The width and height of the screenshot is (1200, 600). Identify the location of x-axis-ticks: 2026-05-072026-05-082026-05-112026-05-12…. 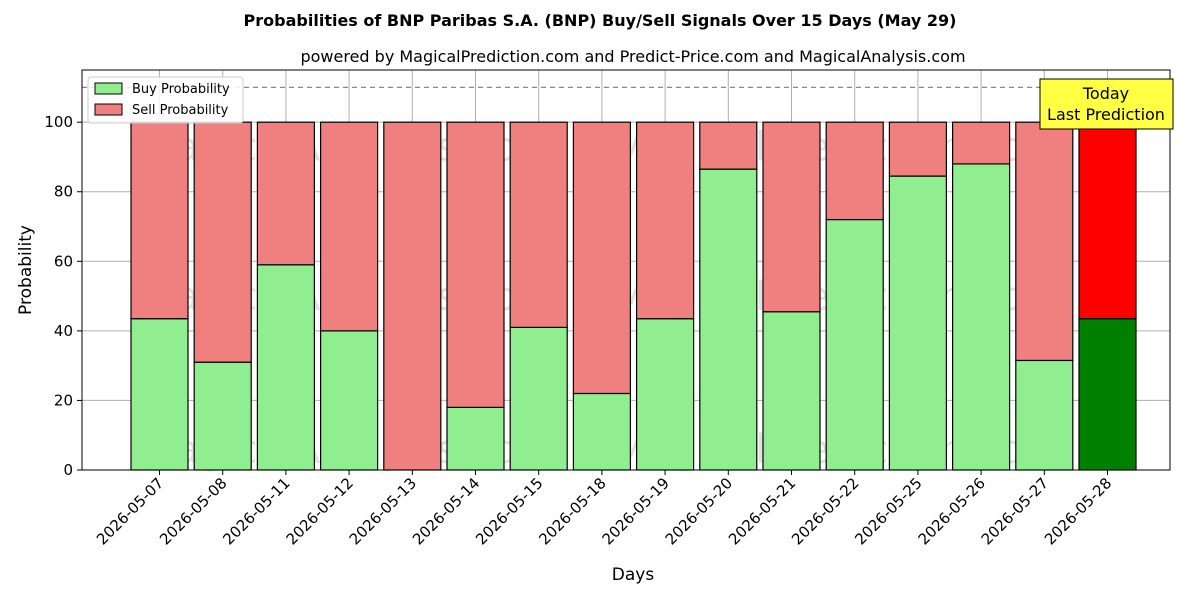
(604, 509).